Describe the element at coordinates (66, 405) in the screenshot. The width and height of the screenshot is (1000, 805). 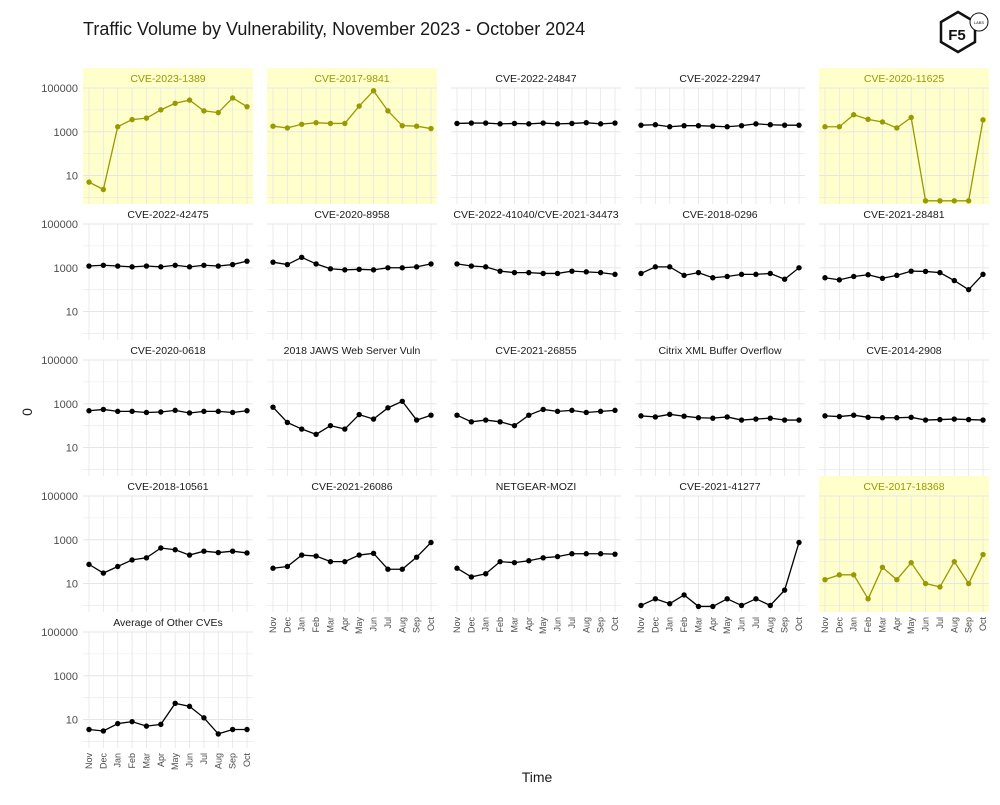
I see `y-tick-label: 1000` at that location.